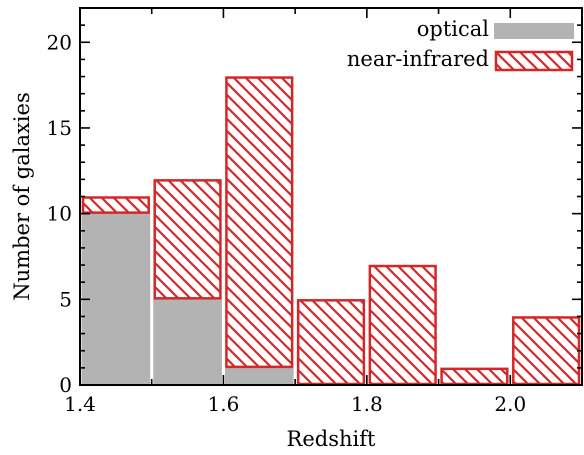  Describe the element at coordinates (510, 404) in the screenshot. I see `x-tick-label: 2.0` at that location.